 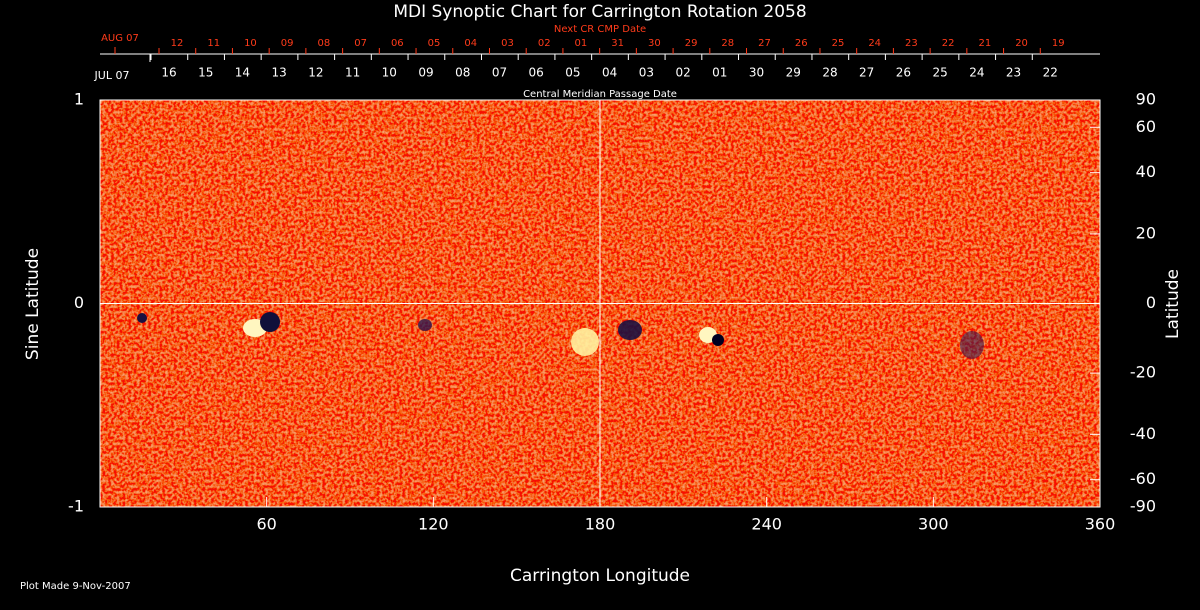 What do you see at coordinates (1173, 304) in the screenshot?
I see `y2-axis-label: Latitude` at bounding box center [1173, 304].